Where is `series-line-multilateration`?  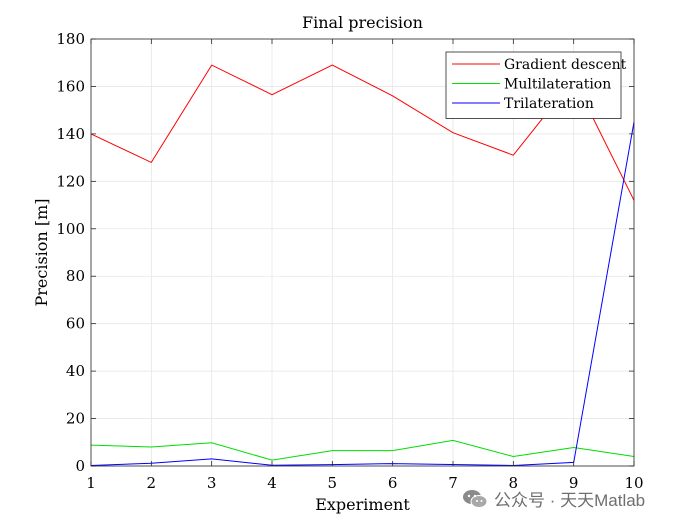
series-line-multilateration is located at coordinates (362, 450).